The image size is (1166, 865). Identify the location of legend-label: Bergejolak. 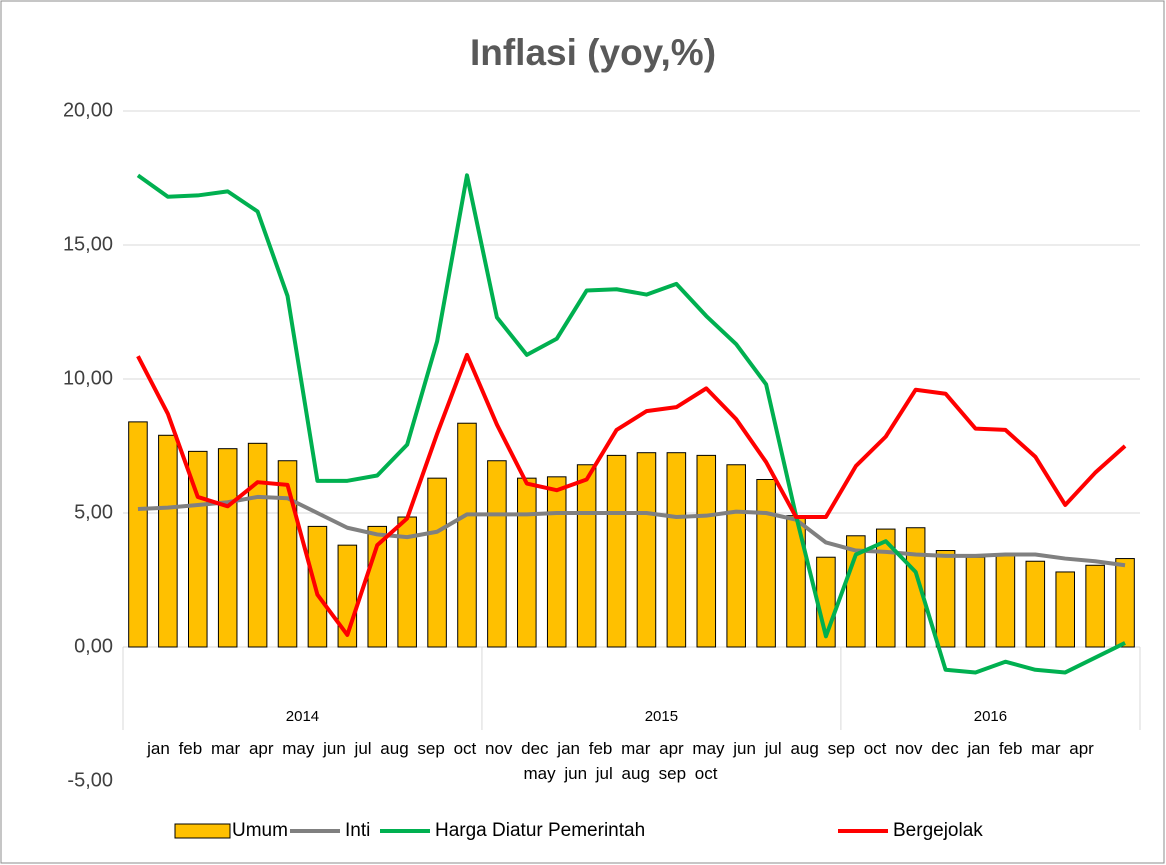
(938, 830).